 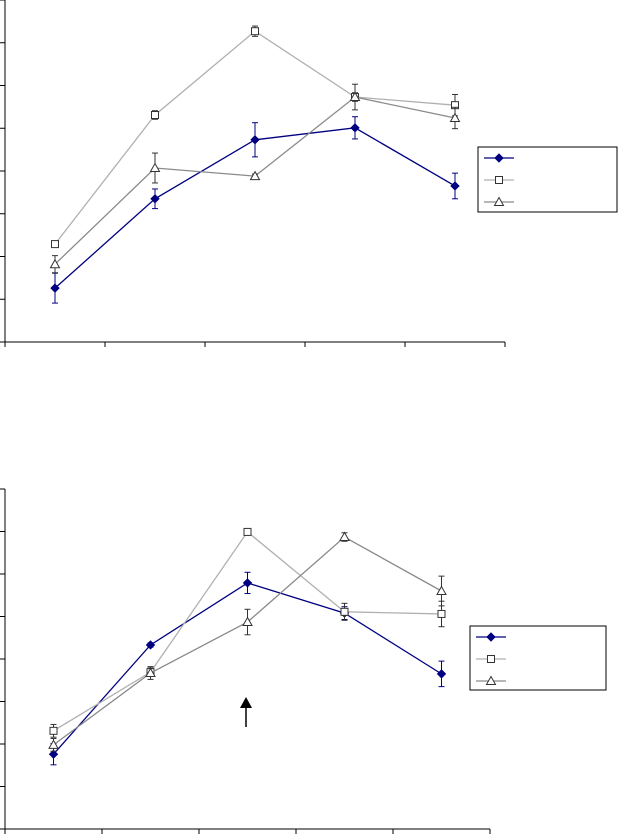 I want to click on arrow-head, so click(x=246, y=702).